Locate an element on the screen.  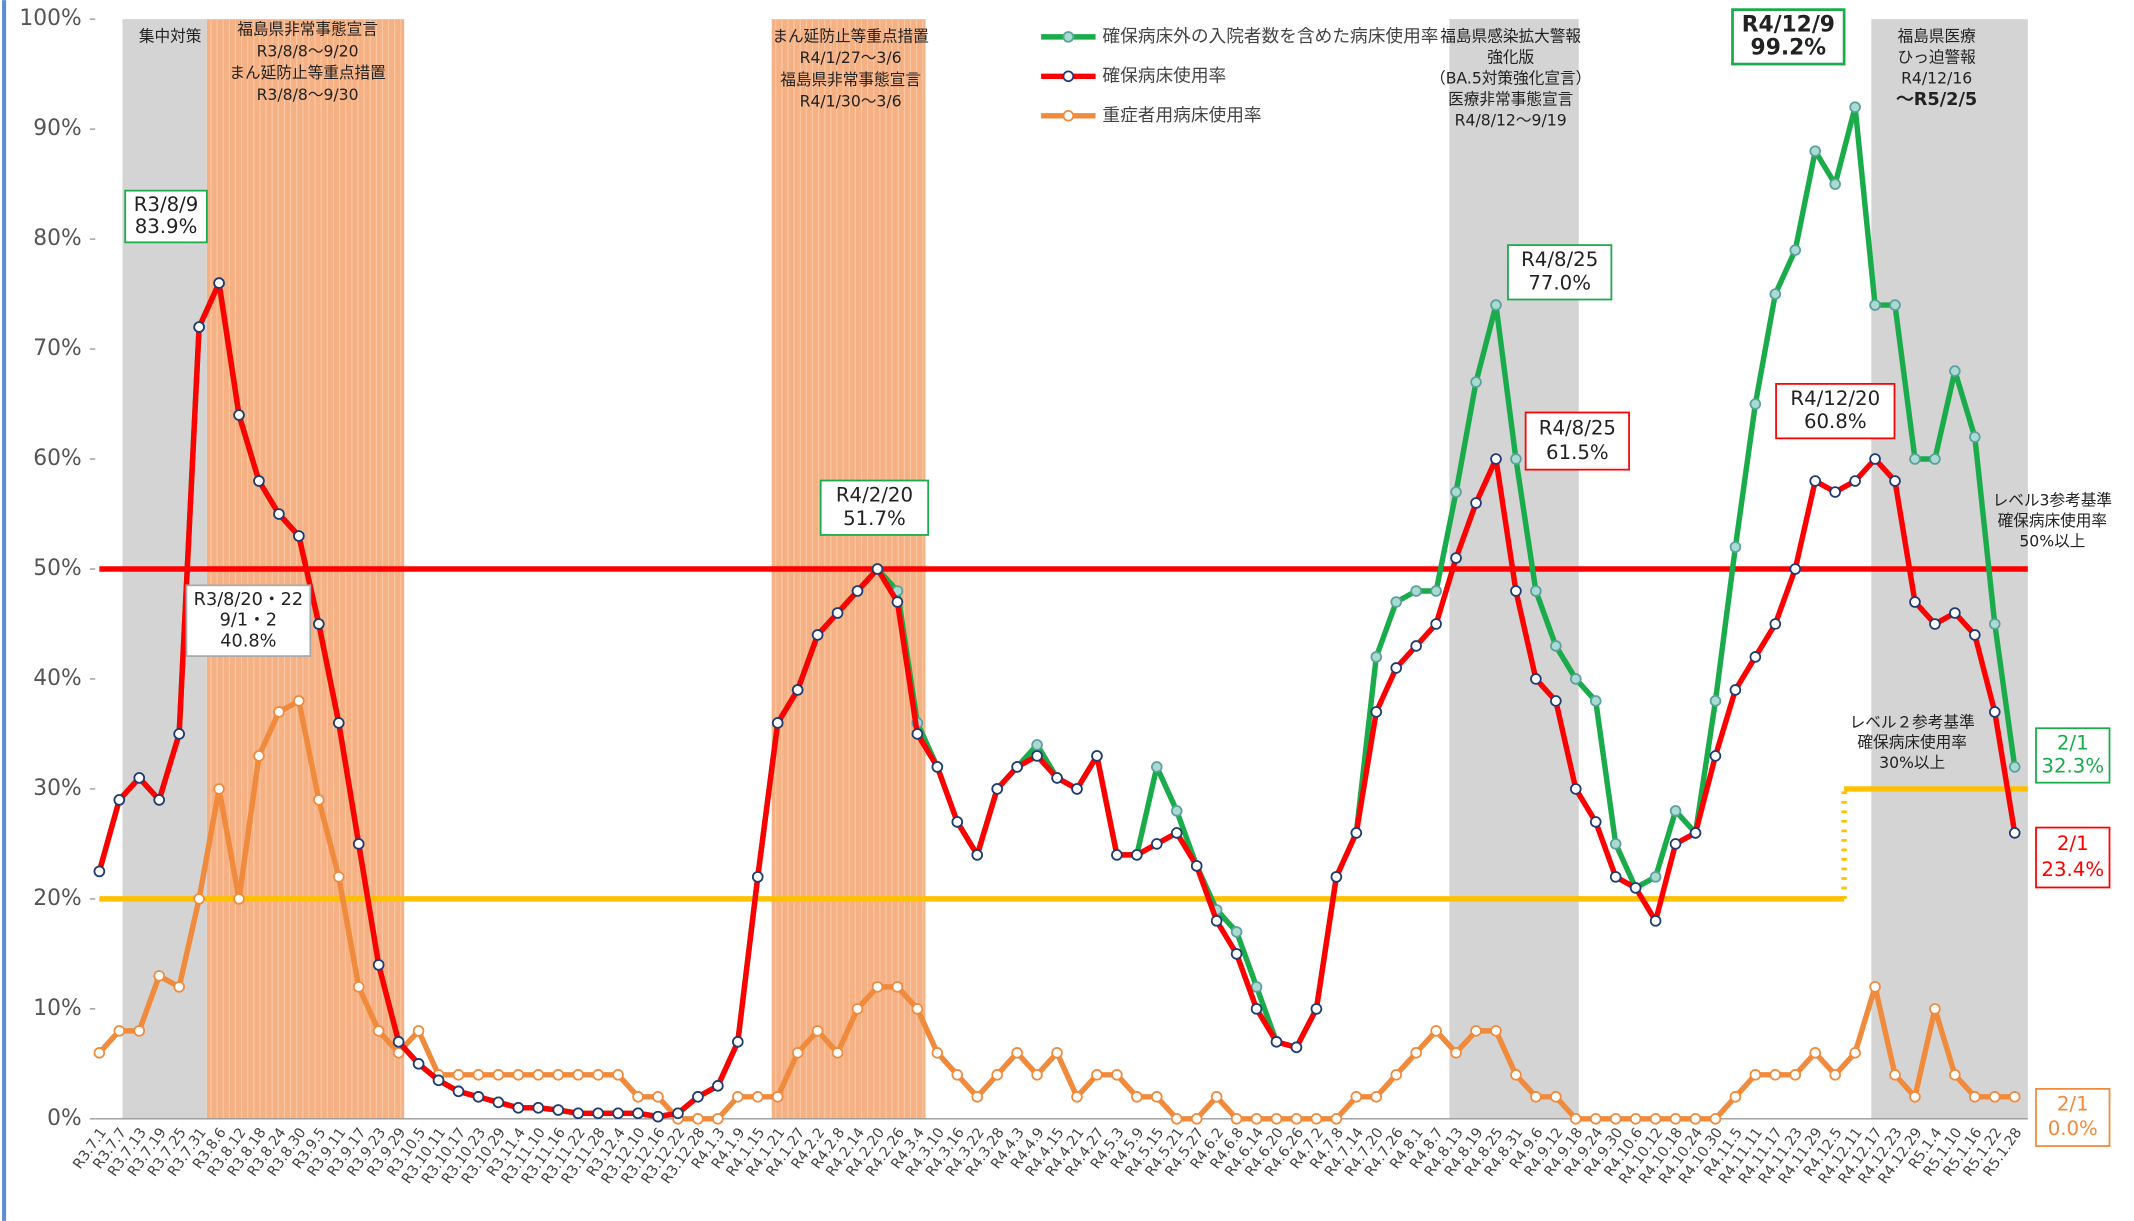
band-label: R3/8/8～9/30 is located at coordinates (308, 94).